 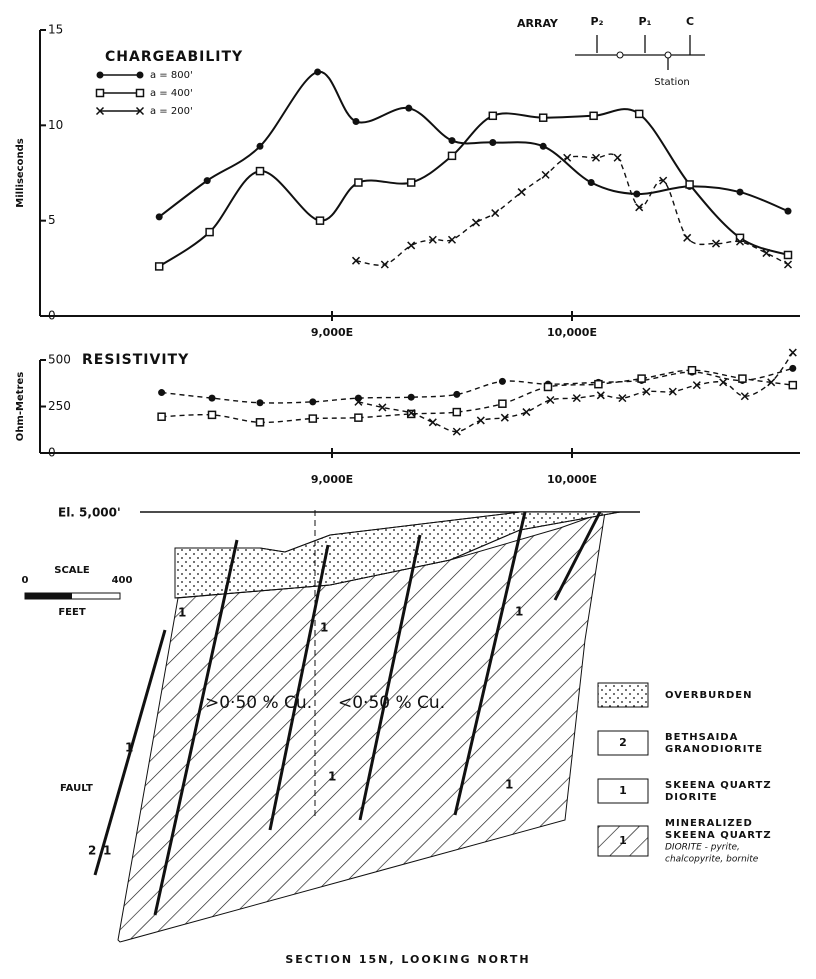 What do you see at coordinates (20, 172) in the screenshot?
I see `y-axis-label: Milliseconds` at bounding box center [20, 172].